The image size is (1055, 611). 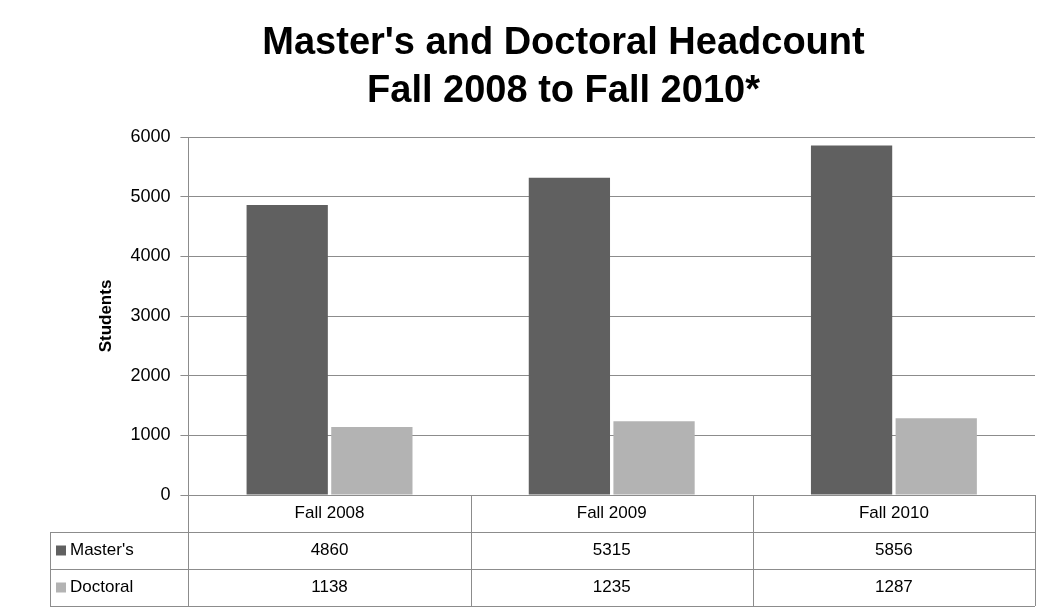 I want to click on y-axis-title: Students, so click(x=105, y=316).